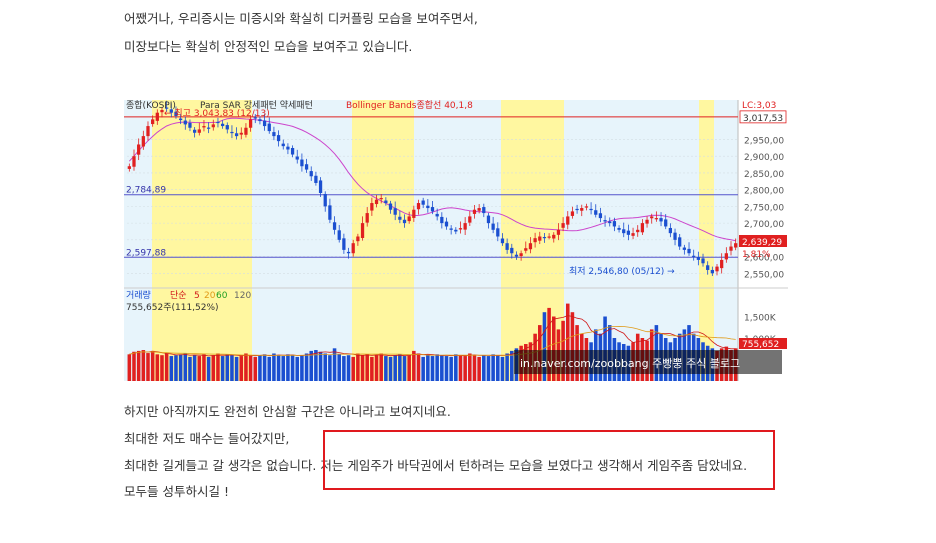 The image size is (936, 543). What do you see at coordinates (178, 295) in the screenshot?
I see `volume-ma-label: 단순` at bounding box center [178, 295].